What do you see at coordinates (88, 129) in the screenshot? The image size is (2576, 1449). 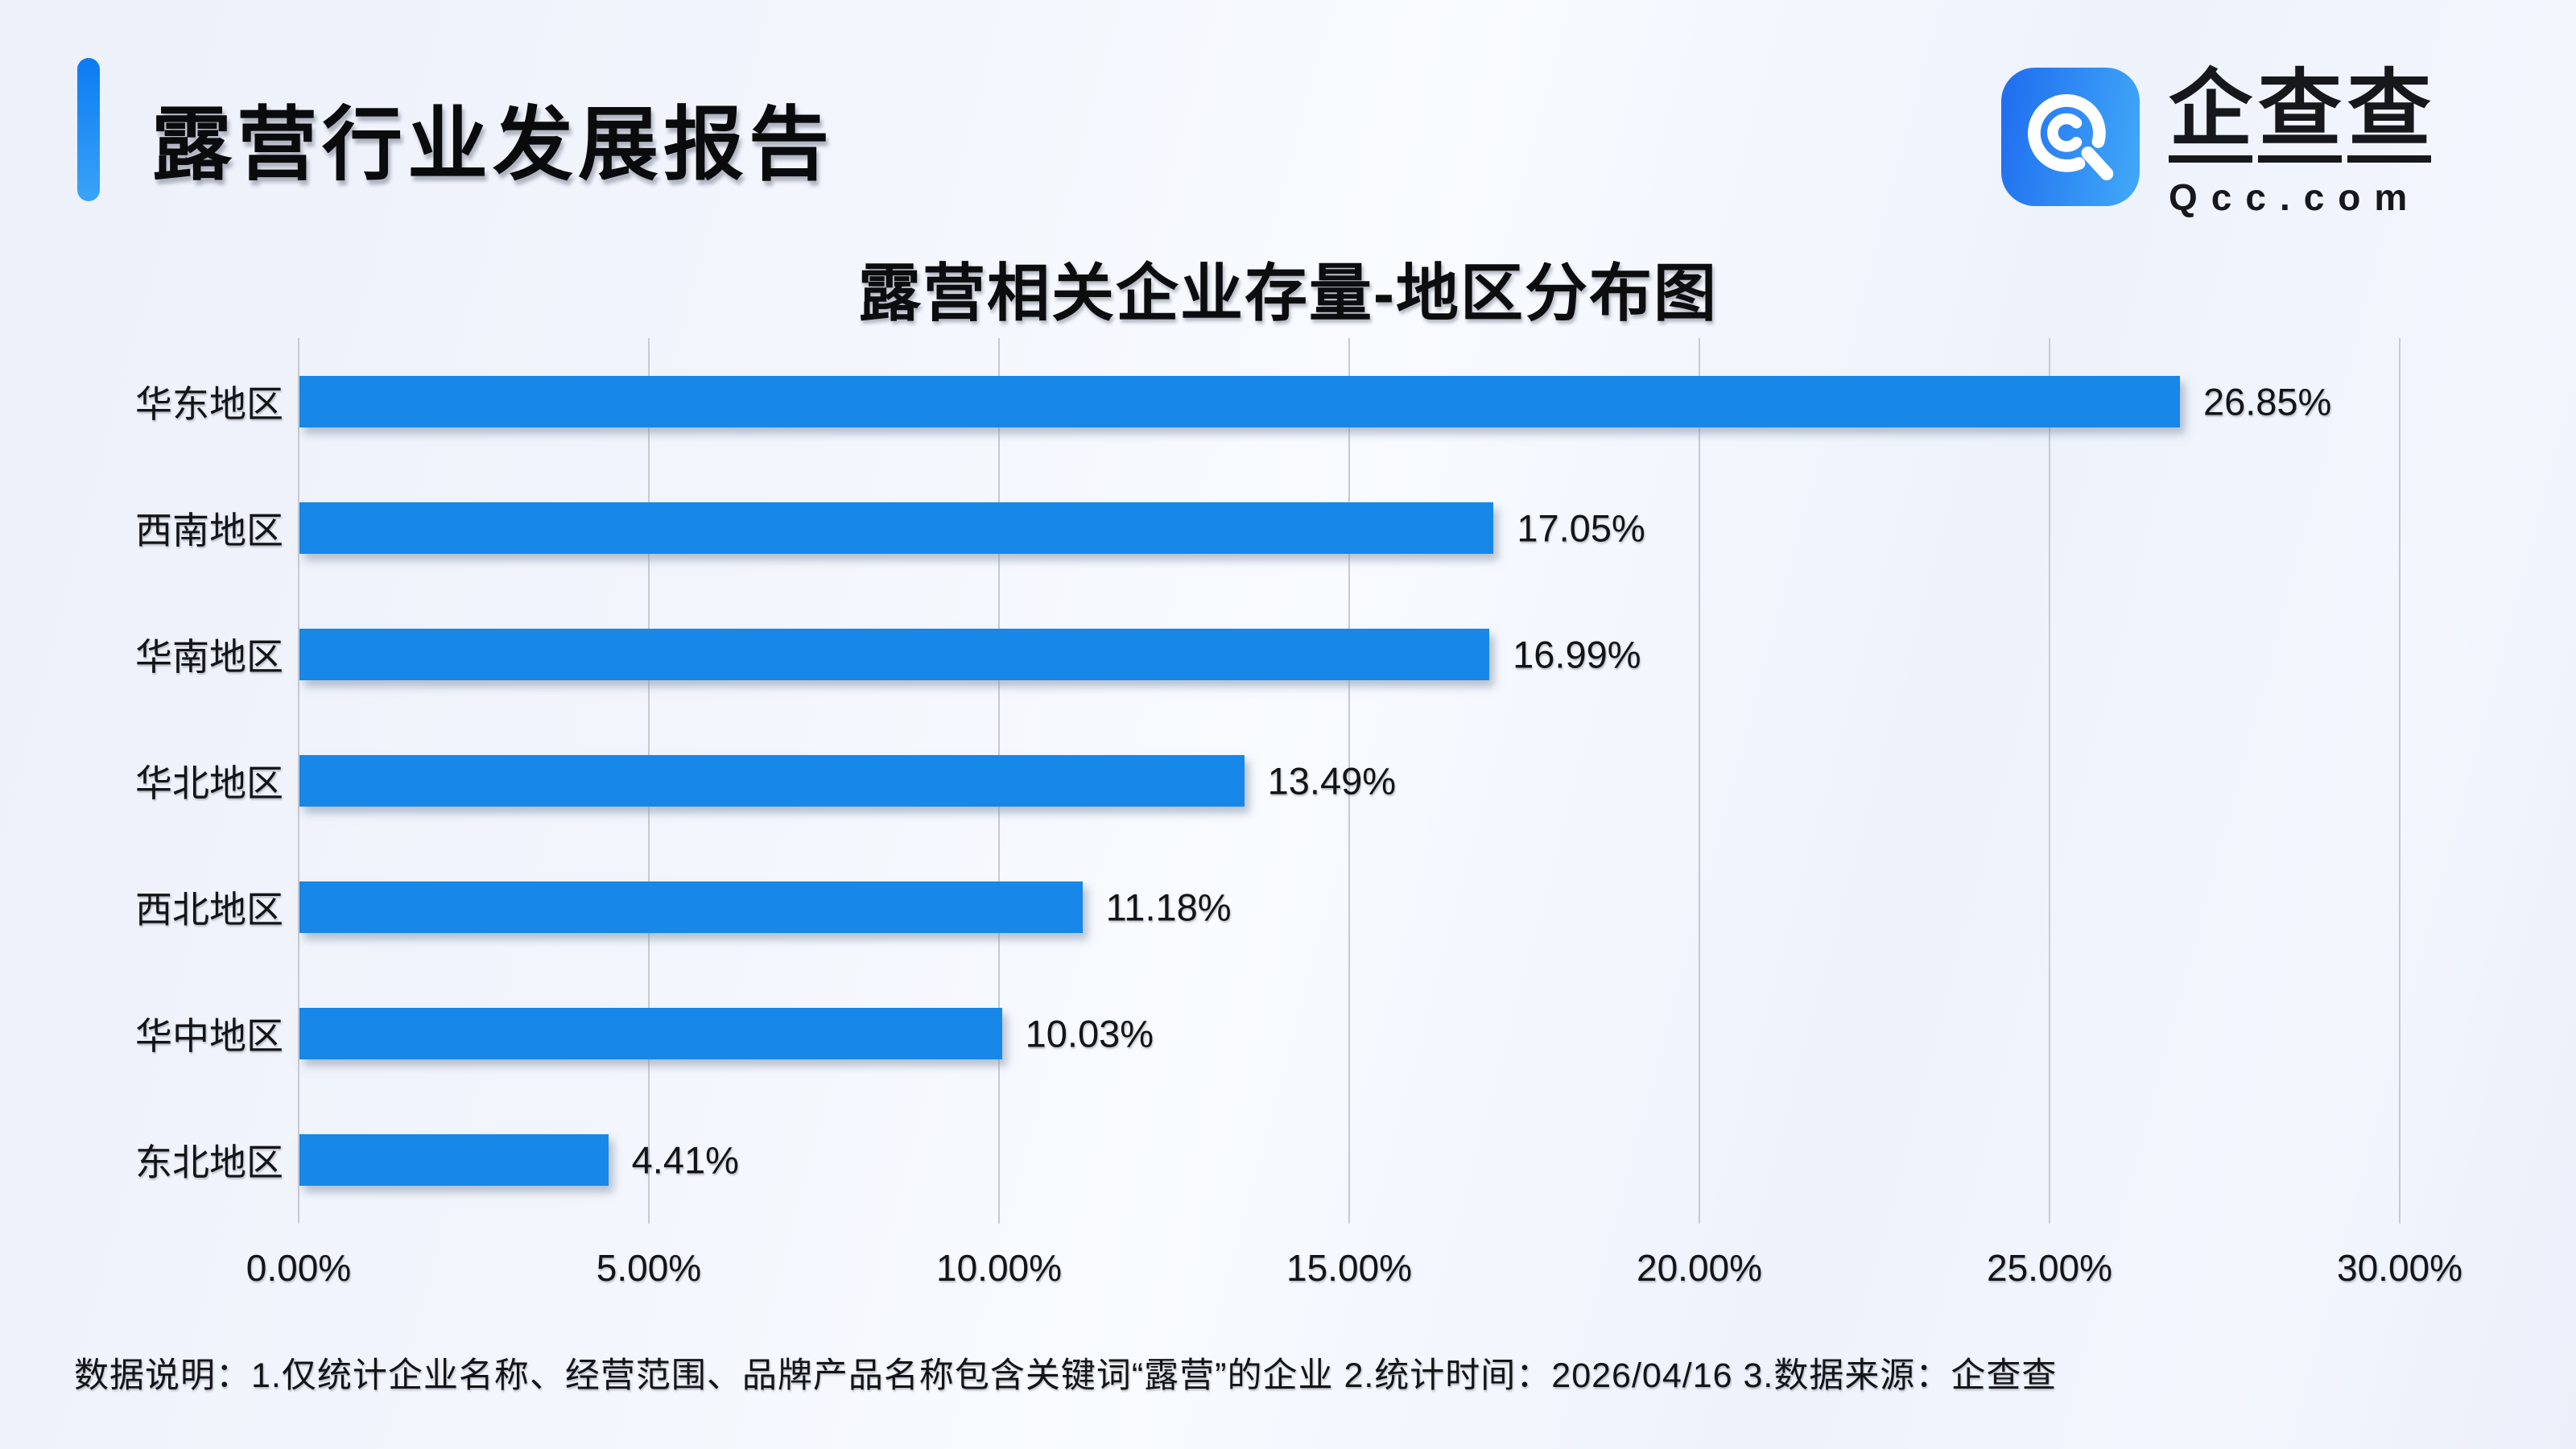 I see `title-accent-bar` at bounding box center [88, 129].